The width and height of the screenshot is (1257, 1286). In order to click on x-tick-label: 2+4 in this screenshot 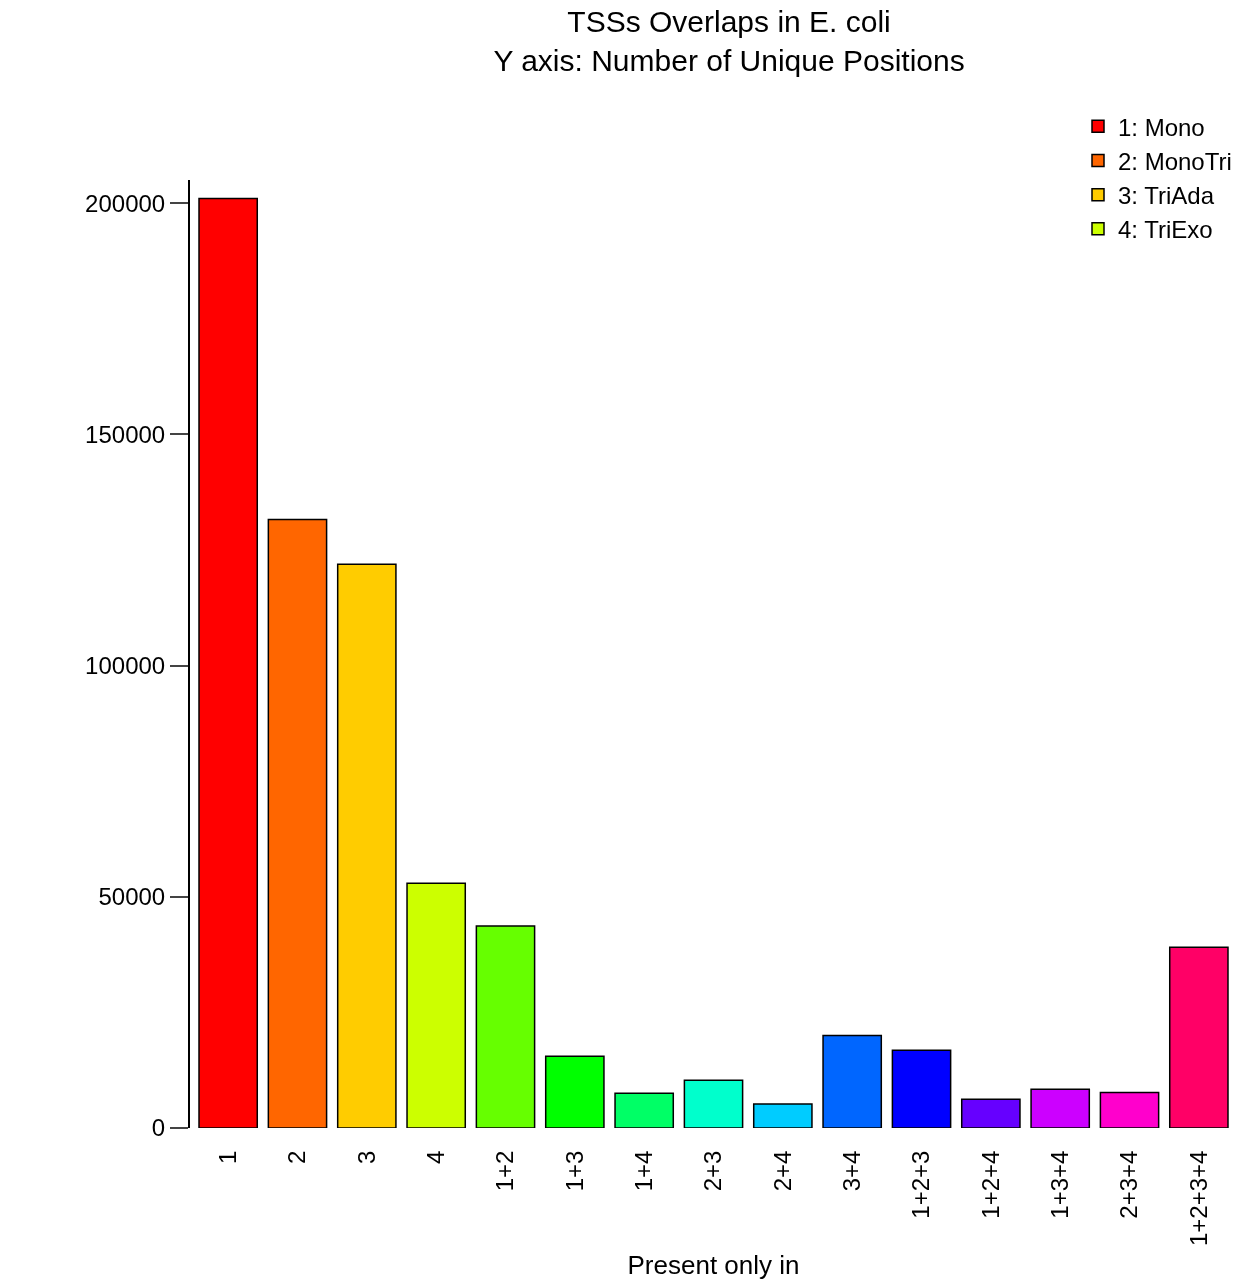, I will do `click(782, 1171)`.